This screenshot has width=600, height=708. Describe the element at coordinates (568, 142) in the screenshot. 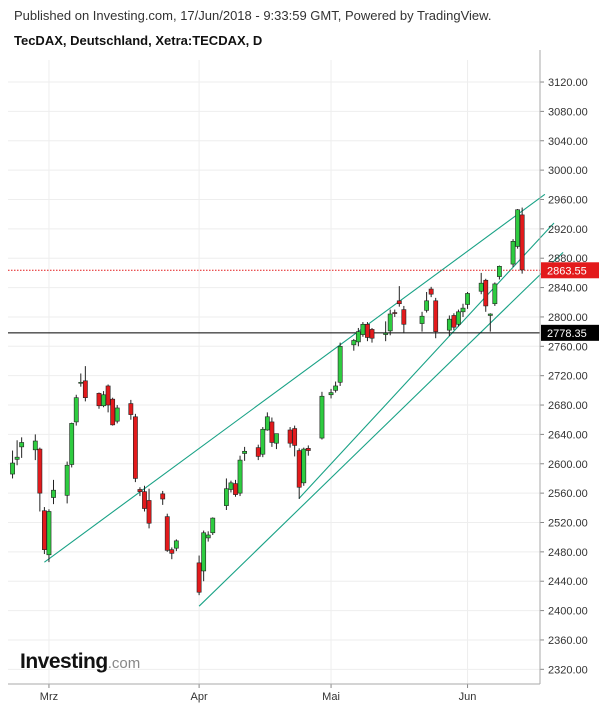

I see `y-tick-label: 3040.00` at that location.